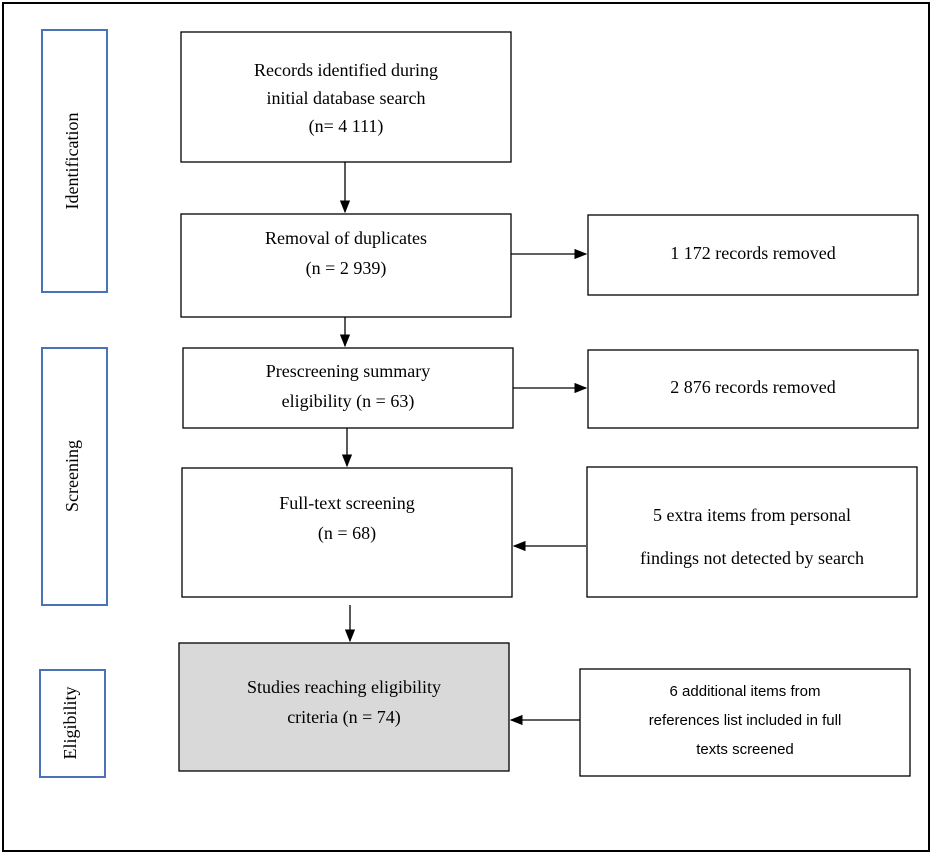 The width and height of the screenshot is (932, 854). I want to click on box-text: references list included in full, so click(745, 720).